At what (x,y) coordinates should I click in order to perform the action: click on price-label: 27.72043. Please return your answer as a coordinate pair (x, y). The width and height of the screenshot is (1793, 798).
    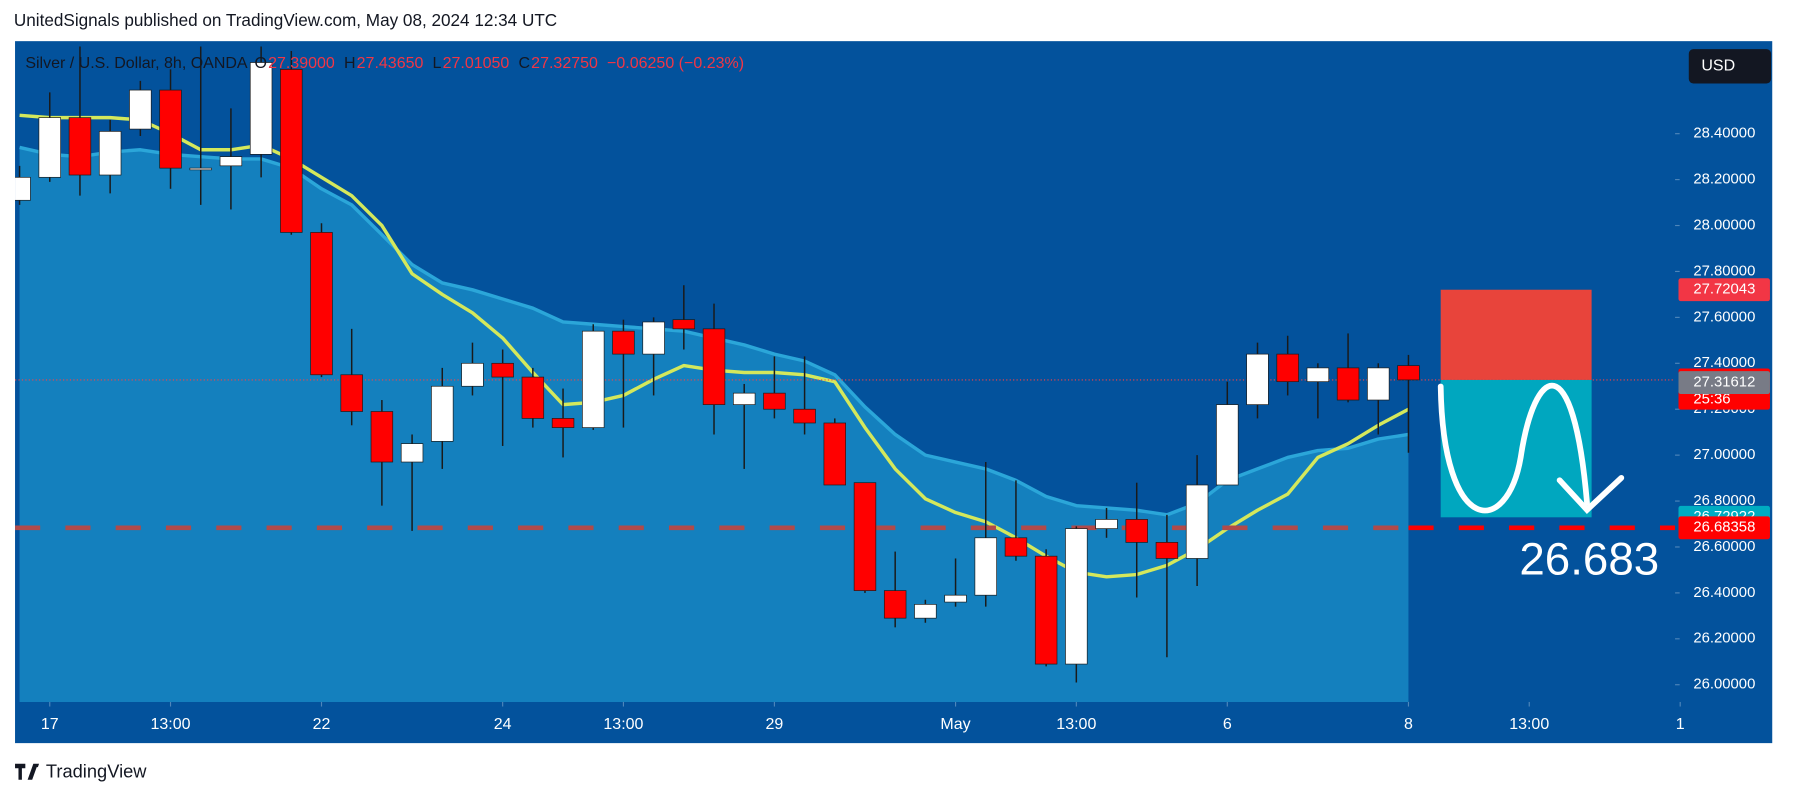
    Looking at the image, I should click on (1724, 290).